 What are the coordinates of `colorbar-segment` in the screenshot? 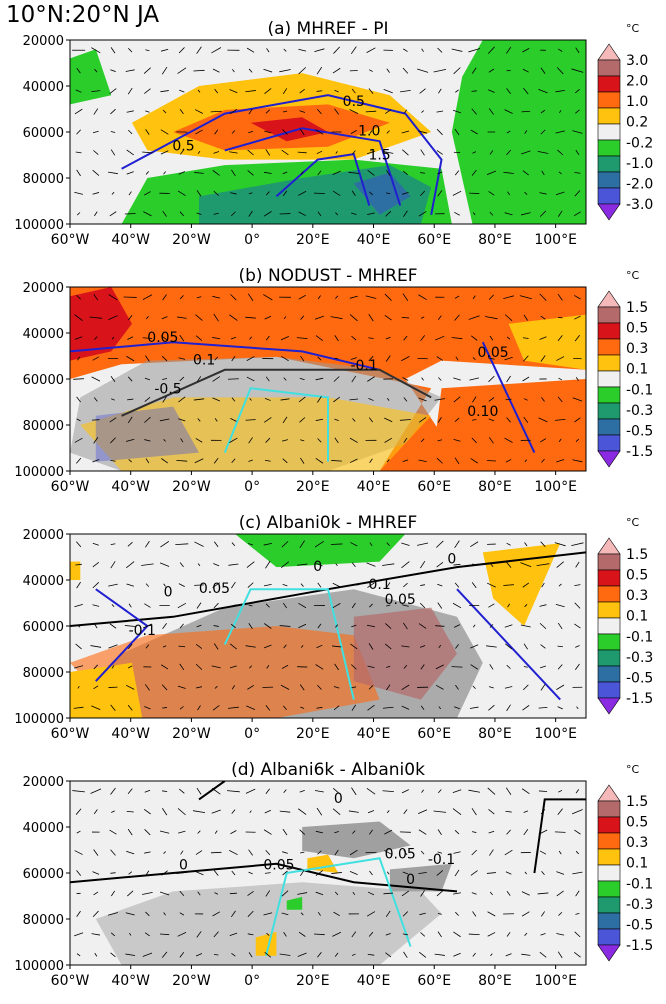 It's located at (609, 626).